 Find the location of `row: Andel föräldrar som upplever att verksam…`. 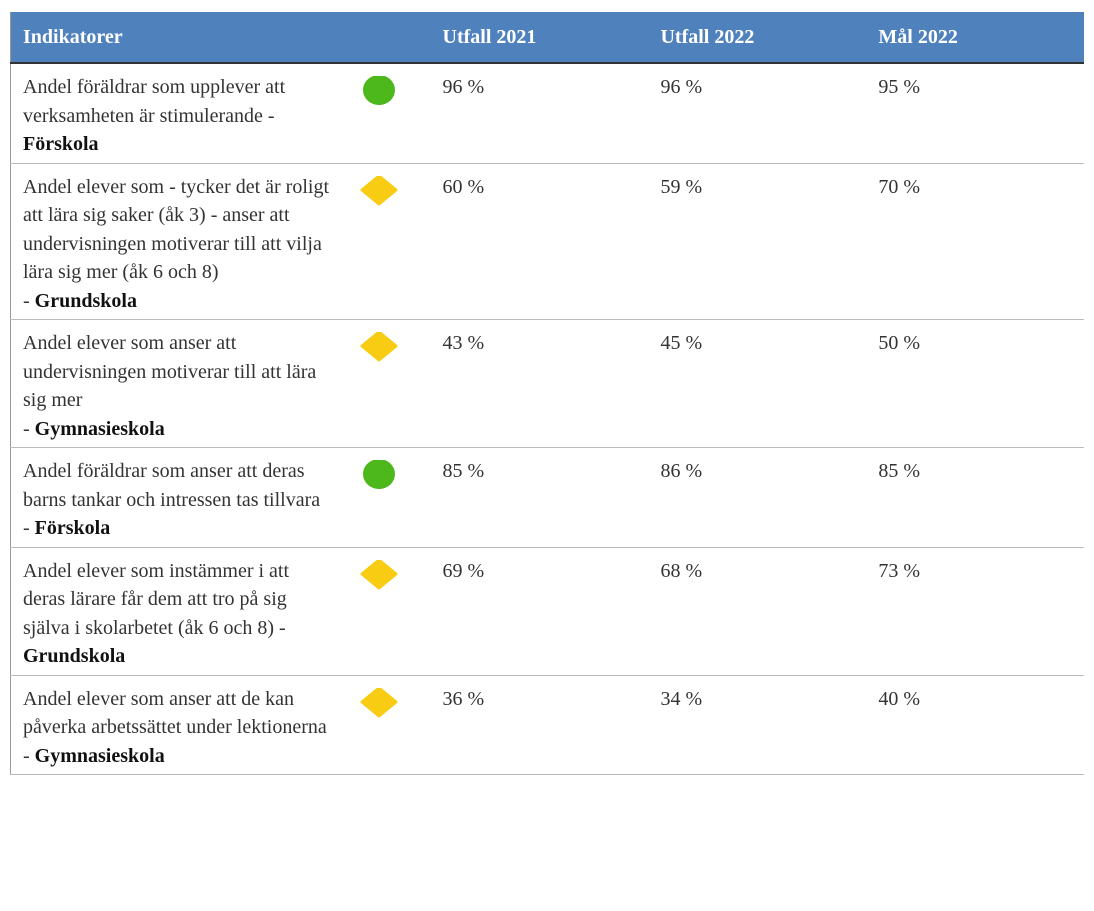

row: Andel föräldrar som upplever att verksam… is located at coordinates (547, 113).